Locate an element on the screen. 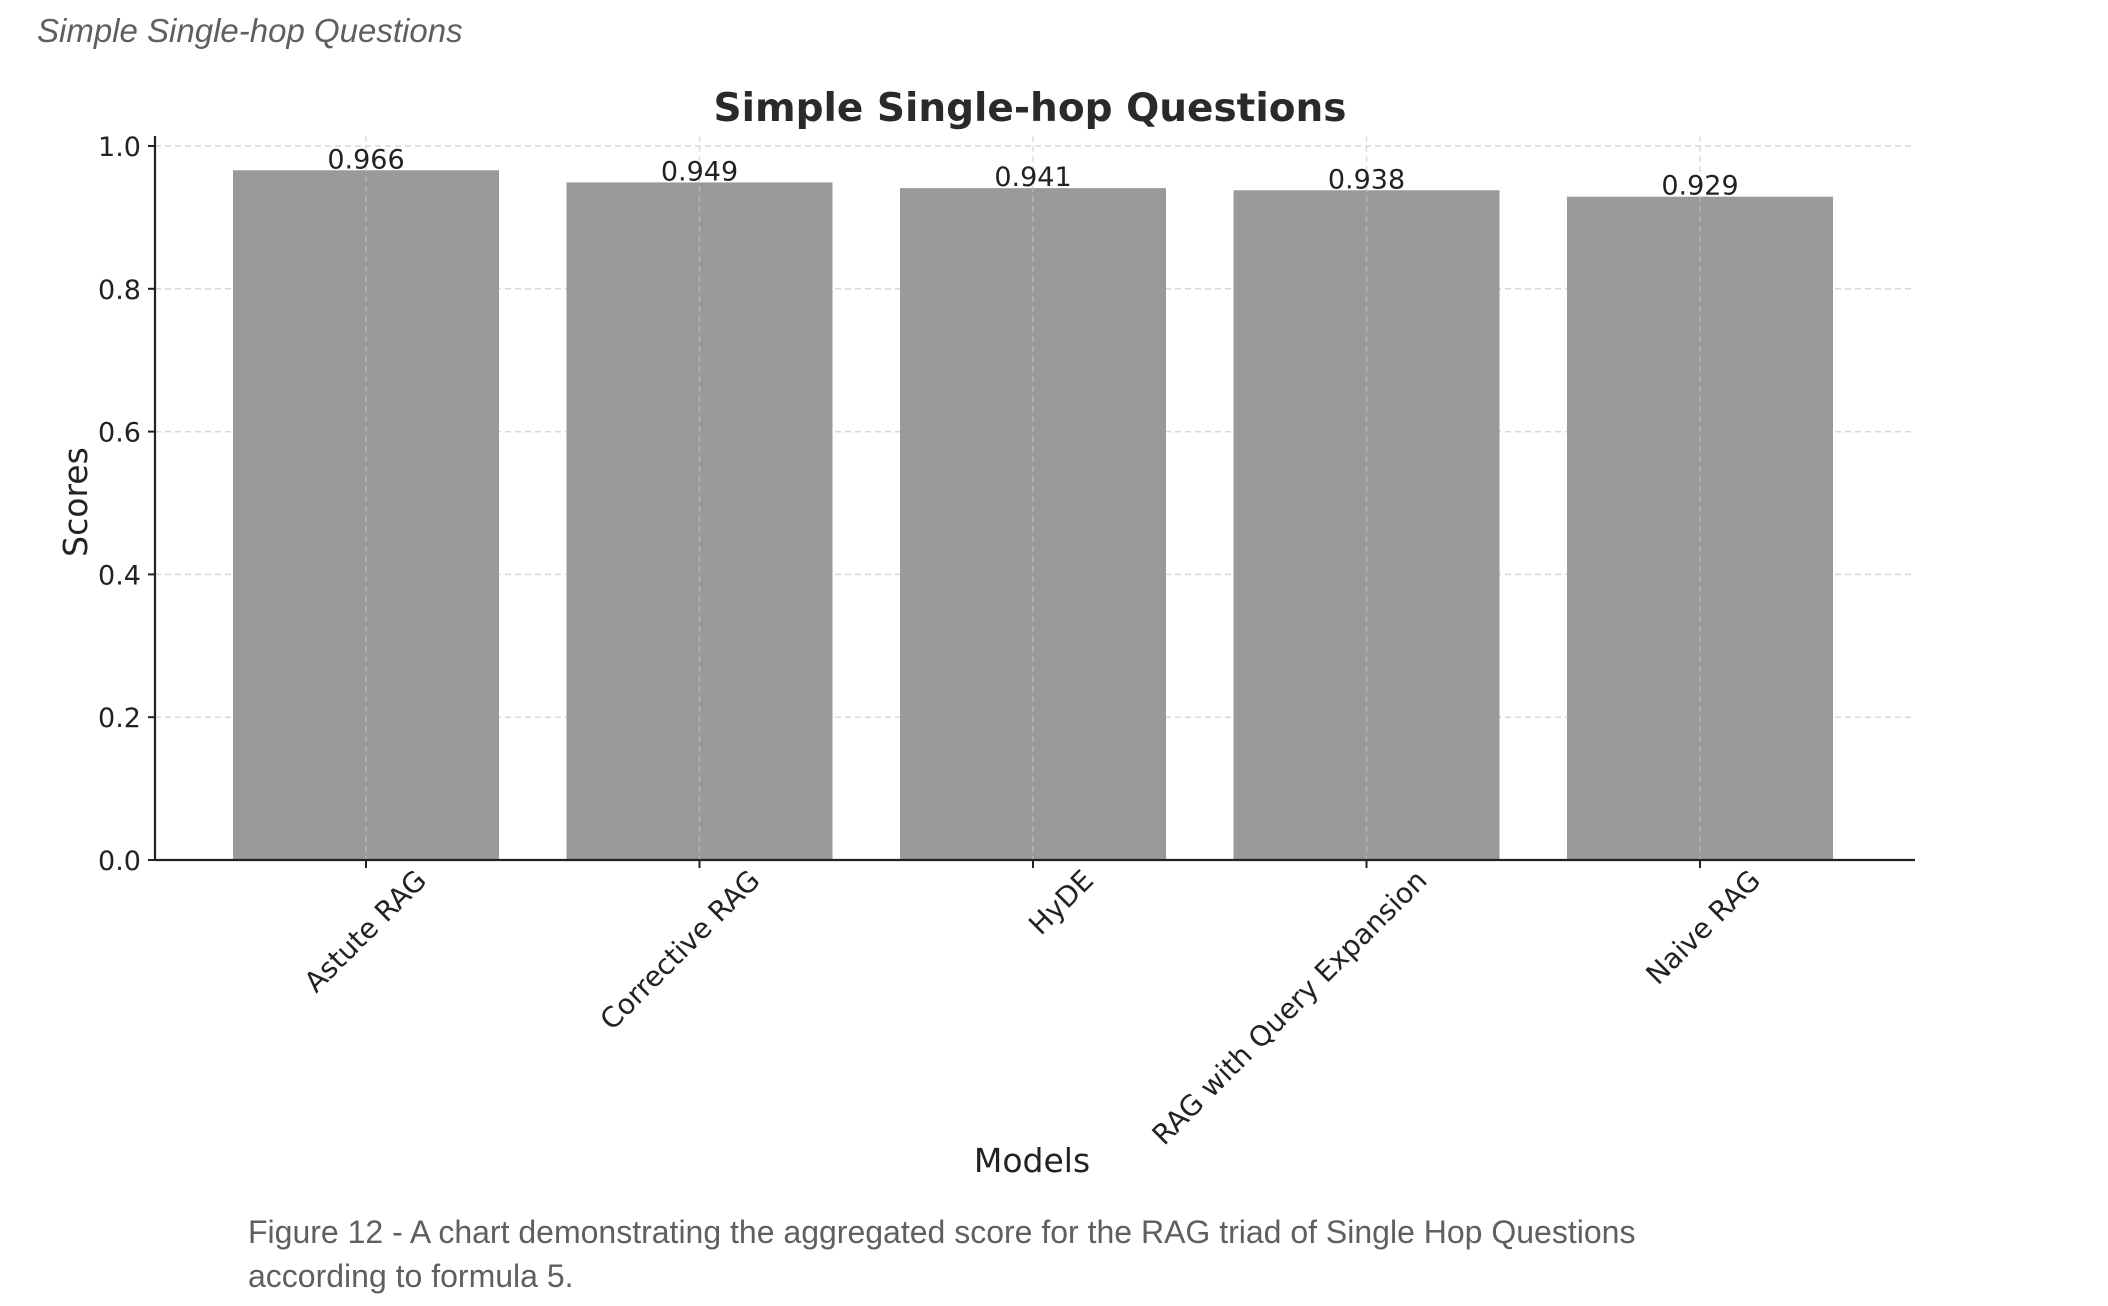  y-tick-label: 0.2 is located at coordinates (119, 718).